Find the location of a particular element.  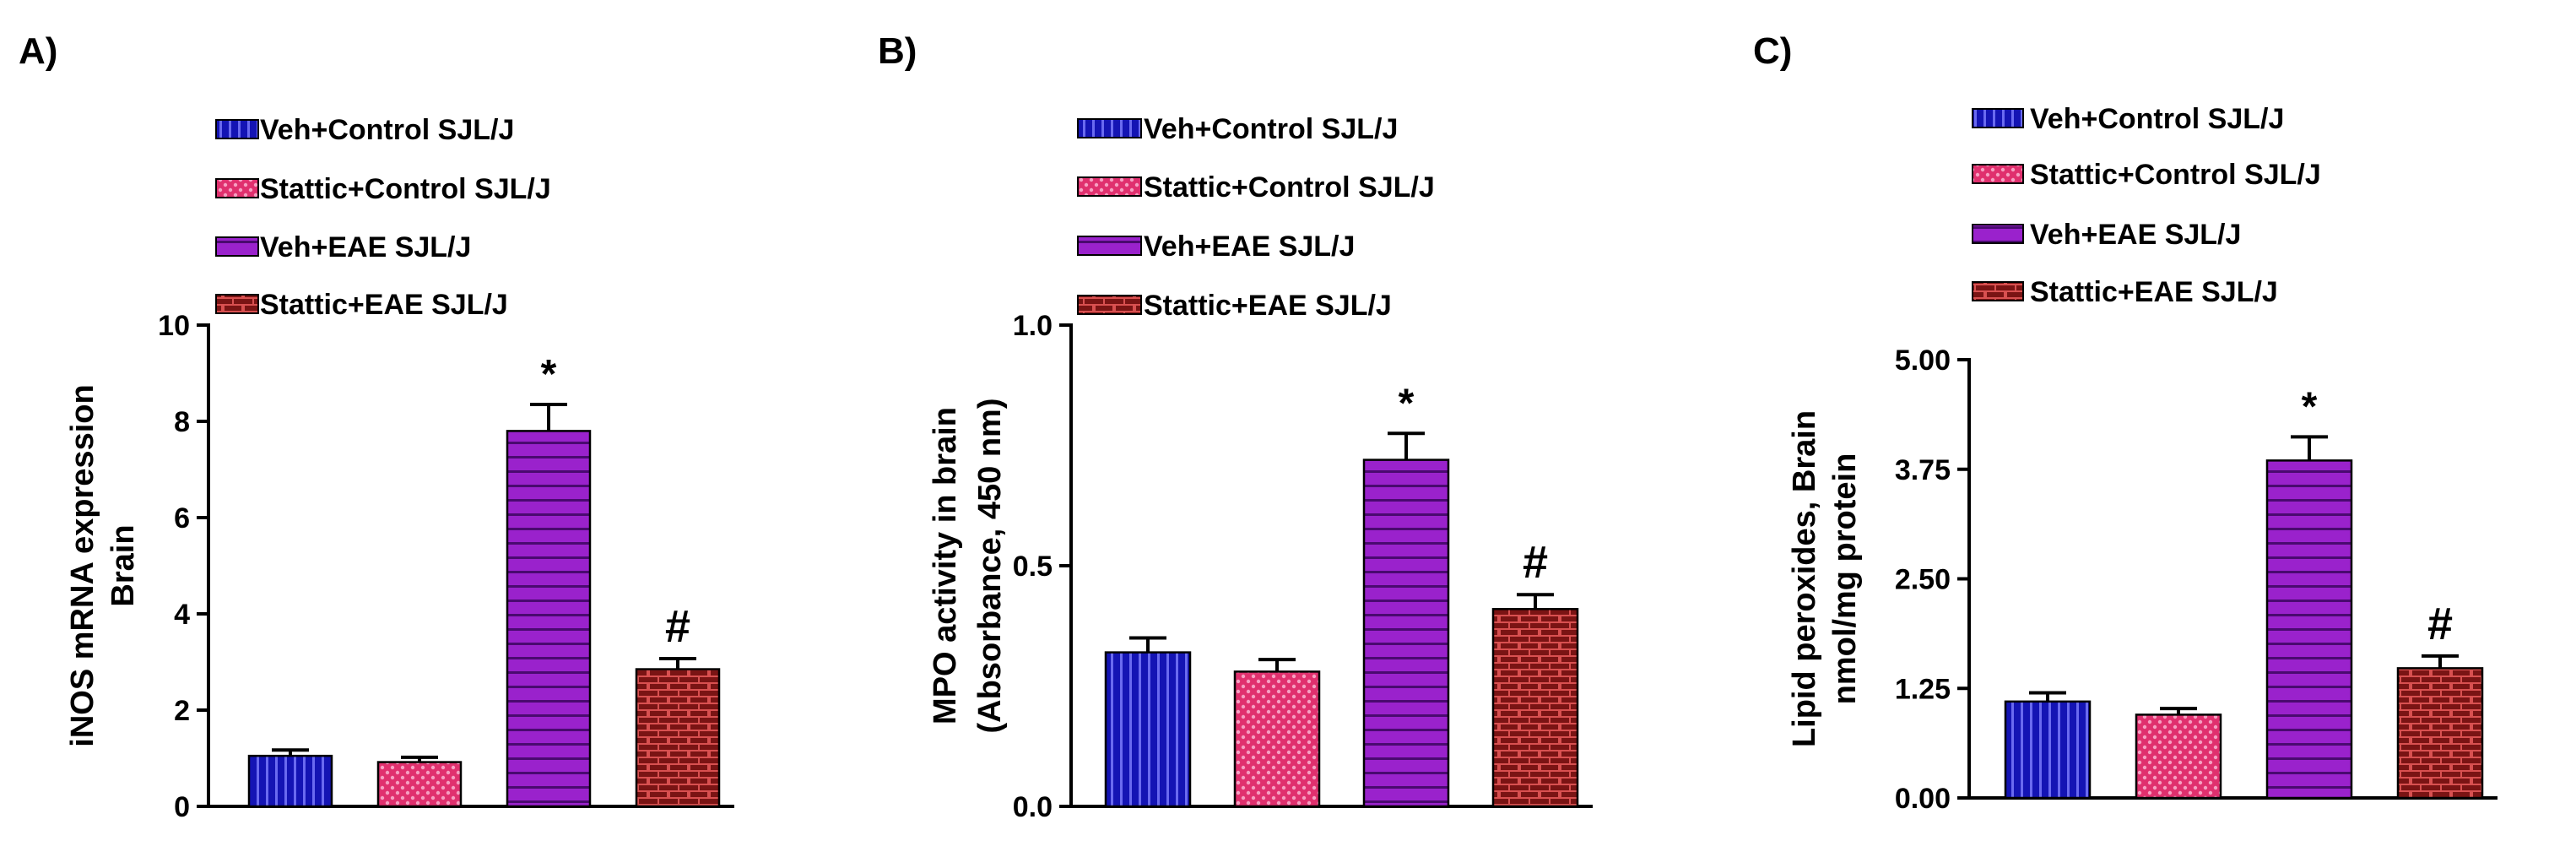

y-tick-label: 3.75 is located at coordinates (1923, 470).